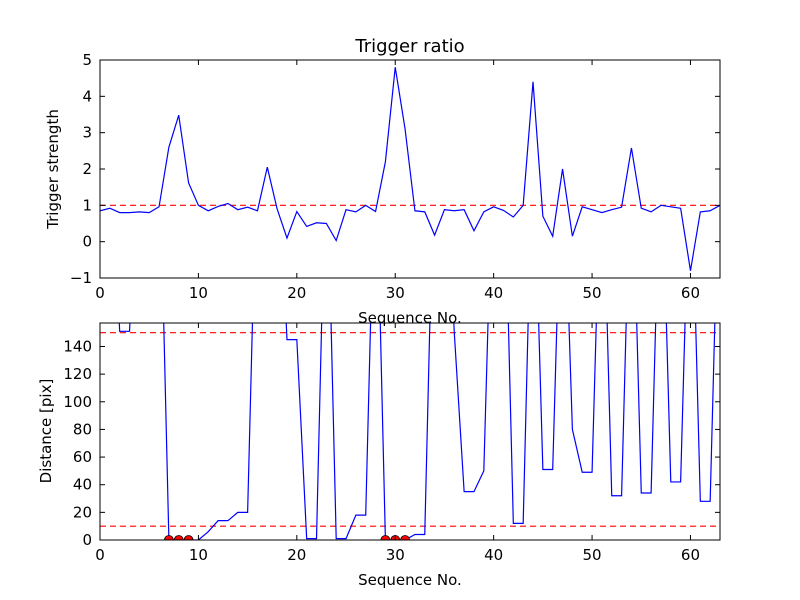 The image size is (800, 600). Describe the element at coordinates (409, 46) in the screenshot. I see `chart-title: Trigger ratio` at that location.